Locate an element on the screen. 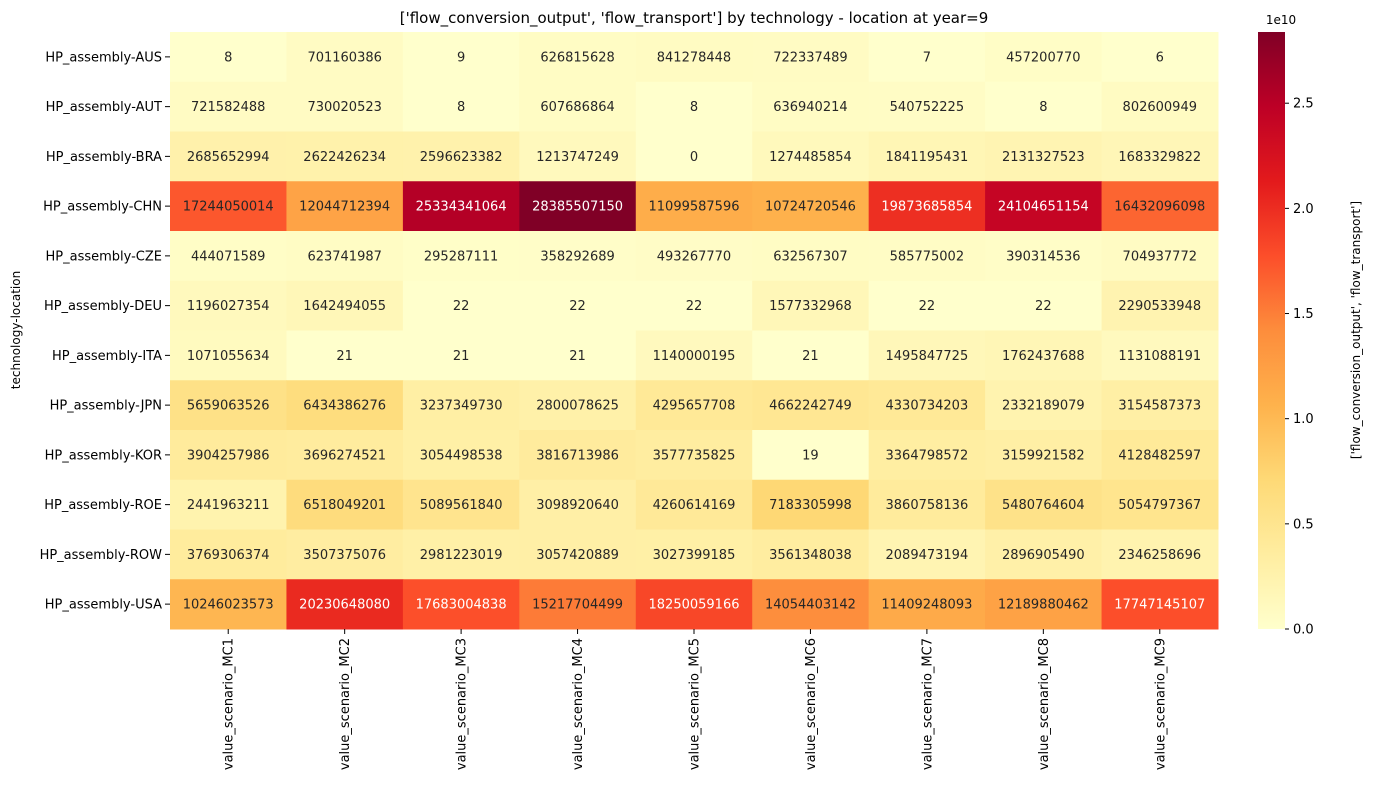 This screenshot has width=1374, height=790. cell-value-label: 4260614169 is located at coordinates (694, 505).